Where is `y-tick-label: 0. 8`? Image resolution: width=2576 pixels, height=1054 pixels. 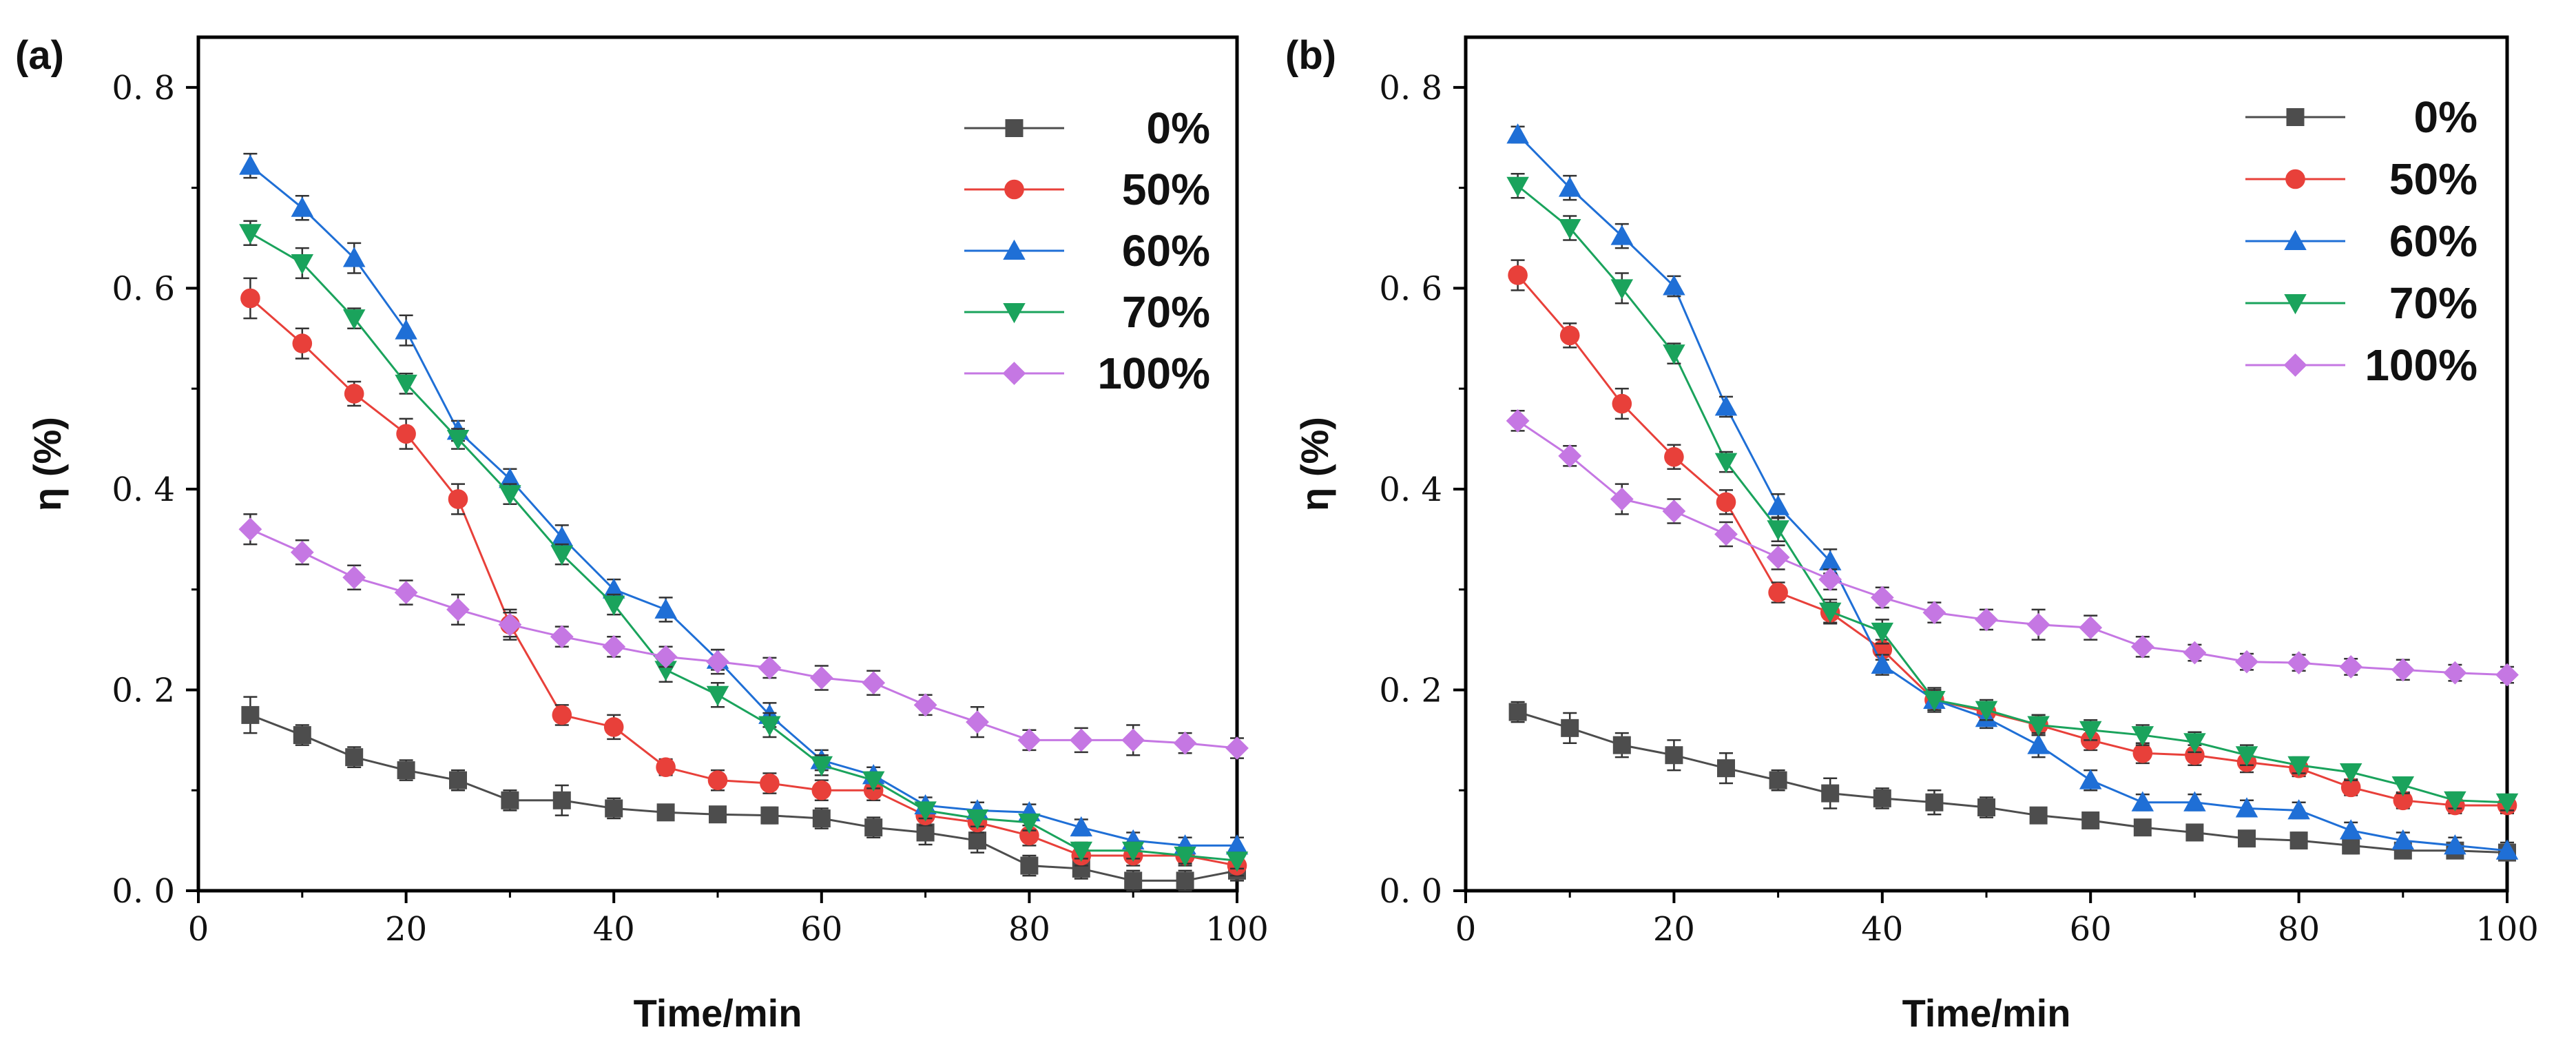 y-tick-label: 0. 8 is located at coordinates (143, 88).